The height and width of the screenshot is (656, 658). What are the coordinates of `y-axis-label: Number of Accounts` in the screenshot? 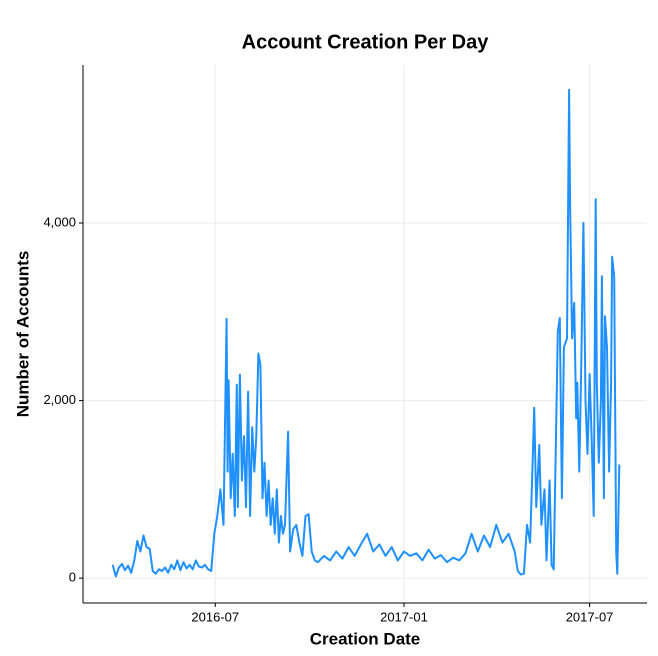 It's located at (22, 334).